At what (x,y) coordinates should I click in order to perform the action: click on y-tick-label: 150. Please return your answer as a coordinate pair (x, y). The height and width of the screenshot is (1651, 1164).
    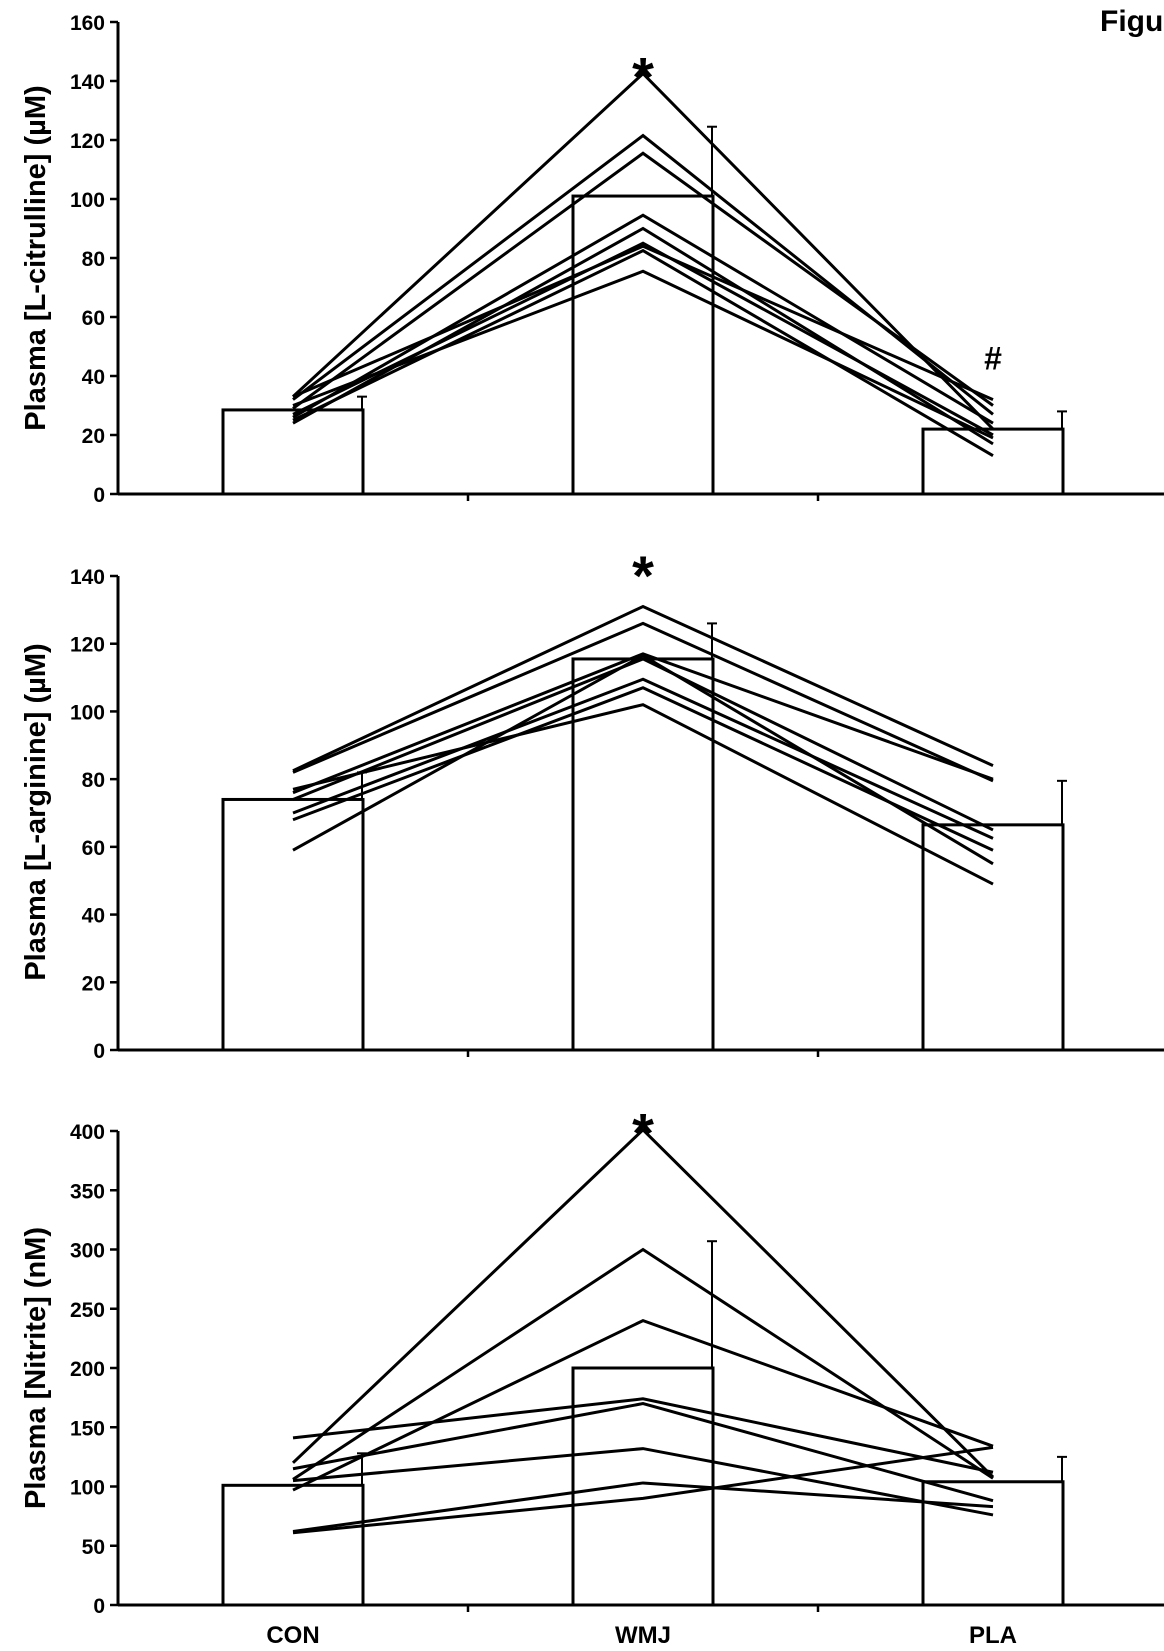
    Looking at the image, I should click on (87, 1428).